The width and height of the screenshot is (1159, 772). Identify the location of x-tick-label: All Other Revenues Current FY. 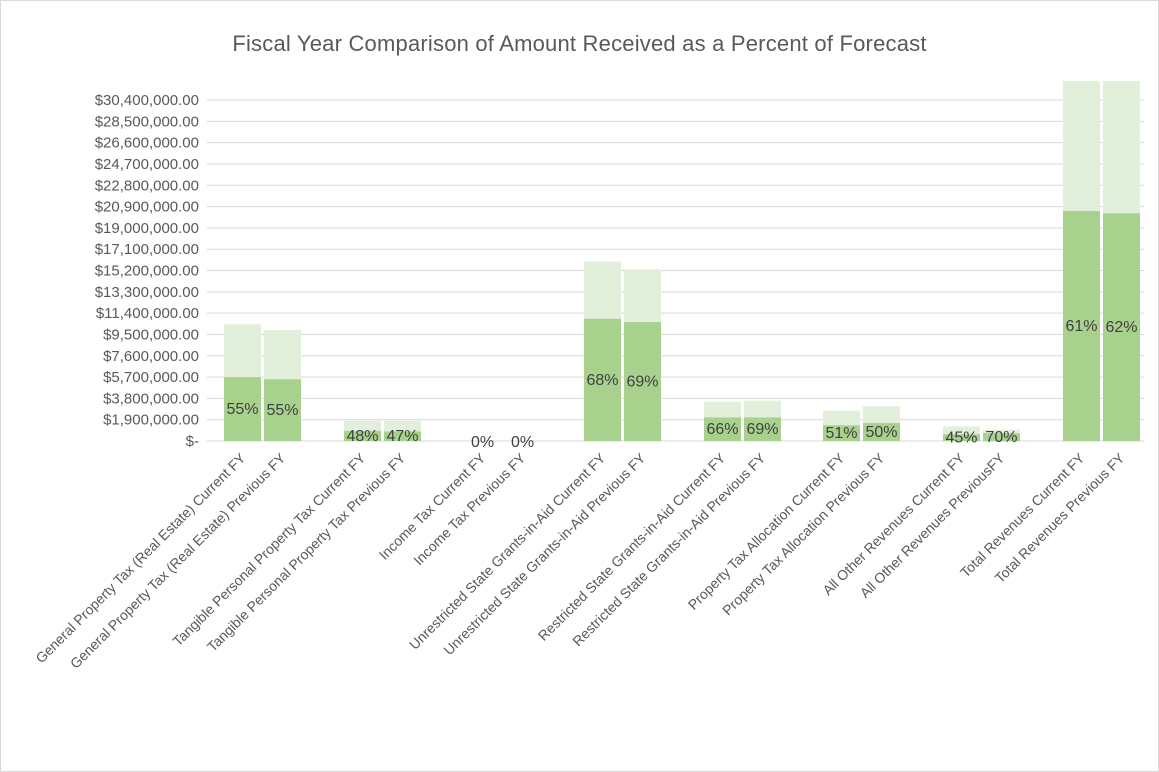
(893, 523).